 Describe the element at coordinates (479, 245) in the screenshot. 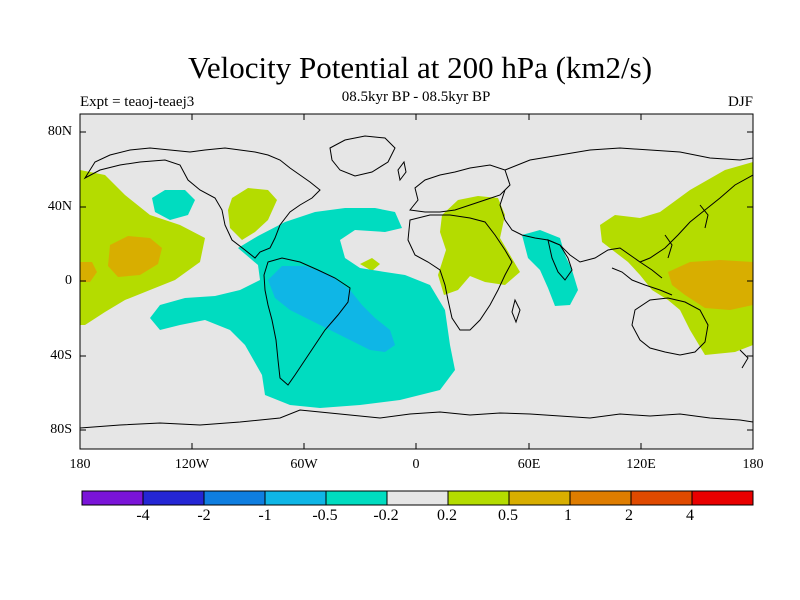

I see `positive-region-africa-arabia` at that location.